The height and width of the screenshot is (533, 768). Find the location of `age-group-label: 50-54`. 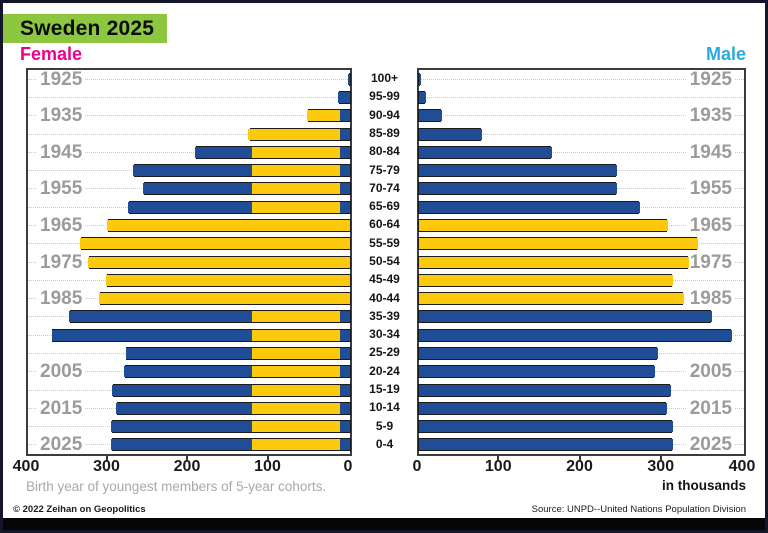

age-group-label: 50-54 is located at coordinates (384, 261).